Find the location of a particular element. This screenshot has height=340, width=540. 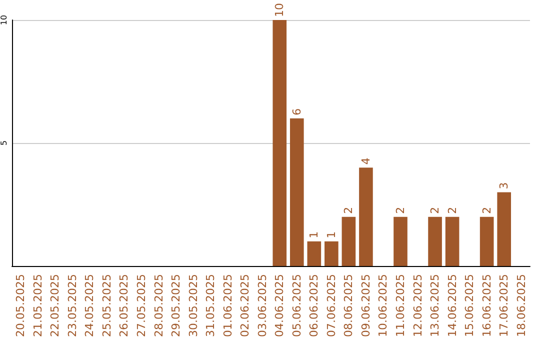

x-tick-label: 09.06.2025 is located at coordinates (365, 306).